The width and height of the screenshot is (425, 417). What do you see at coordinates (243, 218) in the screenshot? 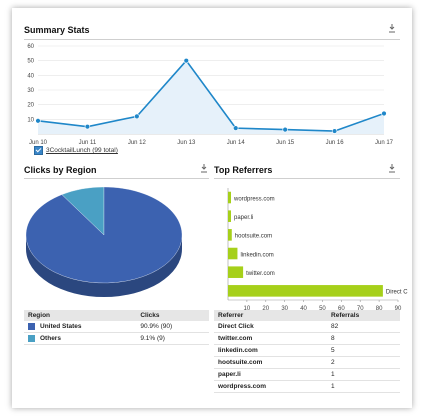
I see `bar-label: paper.li` at bounding box center [243, 218].